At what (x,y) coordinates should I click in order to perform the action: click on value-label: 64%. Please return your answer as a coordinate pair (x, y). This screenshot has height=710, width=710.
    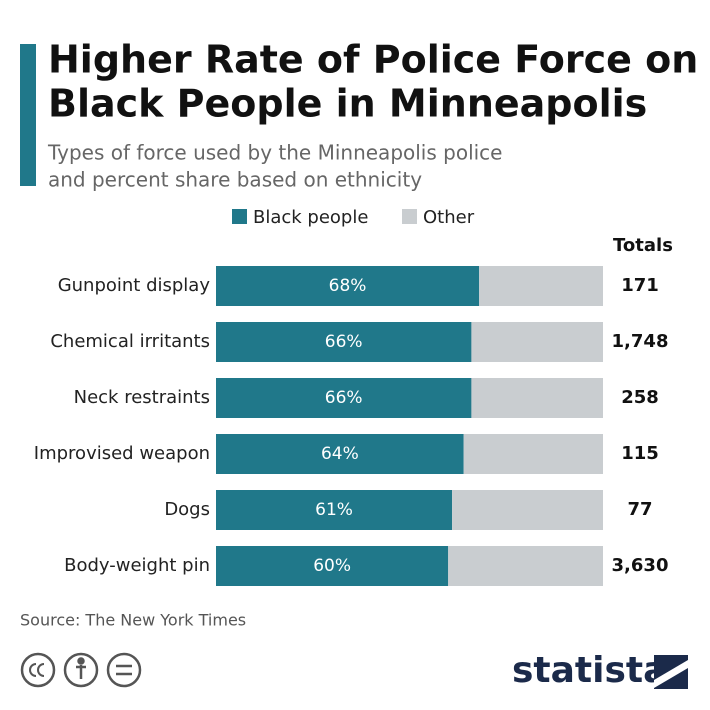
    Looking at the image, I should click on (340, 454).